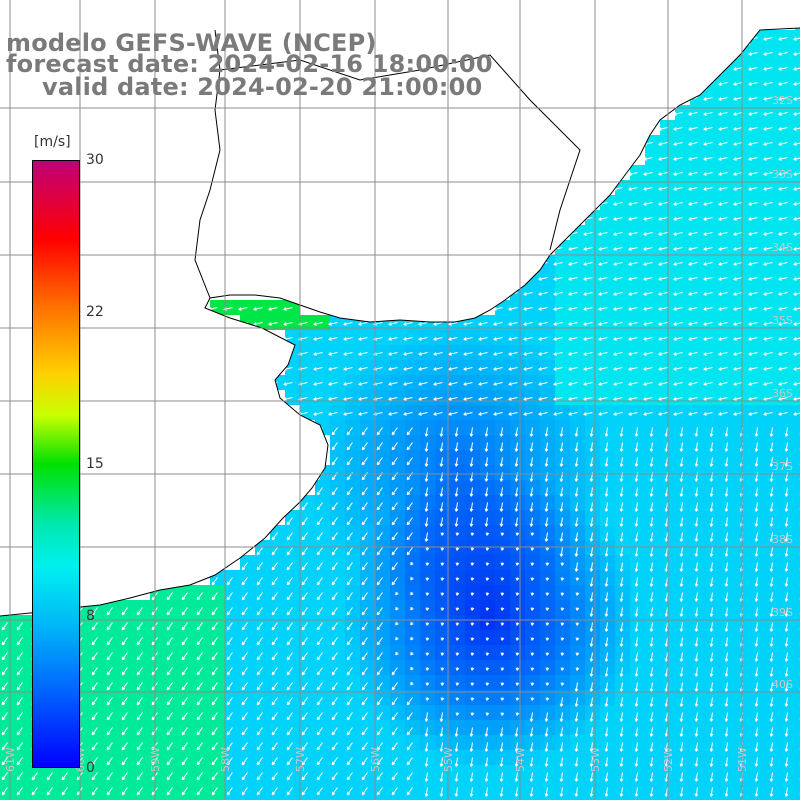 The image size is (800, 800). What do you see at coordinates (742, 759) in the screenshot?
I see `lon-label: 51W` at bounding box center [742, 759].